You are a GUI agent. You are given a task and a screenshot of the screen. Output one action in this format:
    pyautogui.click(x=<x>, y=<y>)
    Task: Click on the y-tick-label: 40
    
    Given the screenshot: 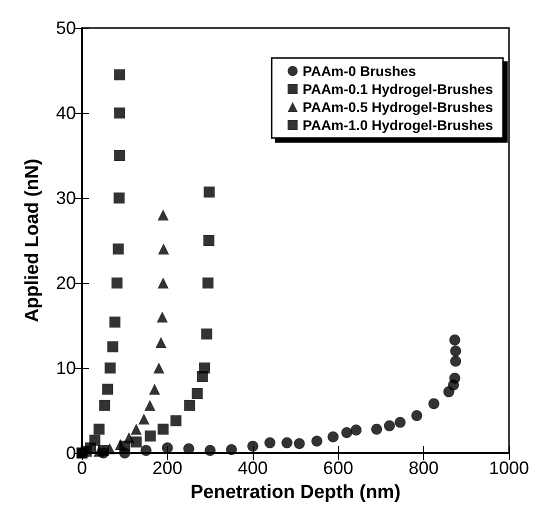 What is the action you would take?
    pyautogui.click(x=66, y=113)
    